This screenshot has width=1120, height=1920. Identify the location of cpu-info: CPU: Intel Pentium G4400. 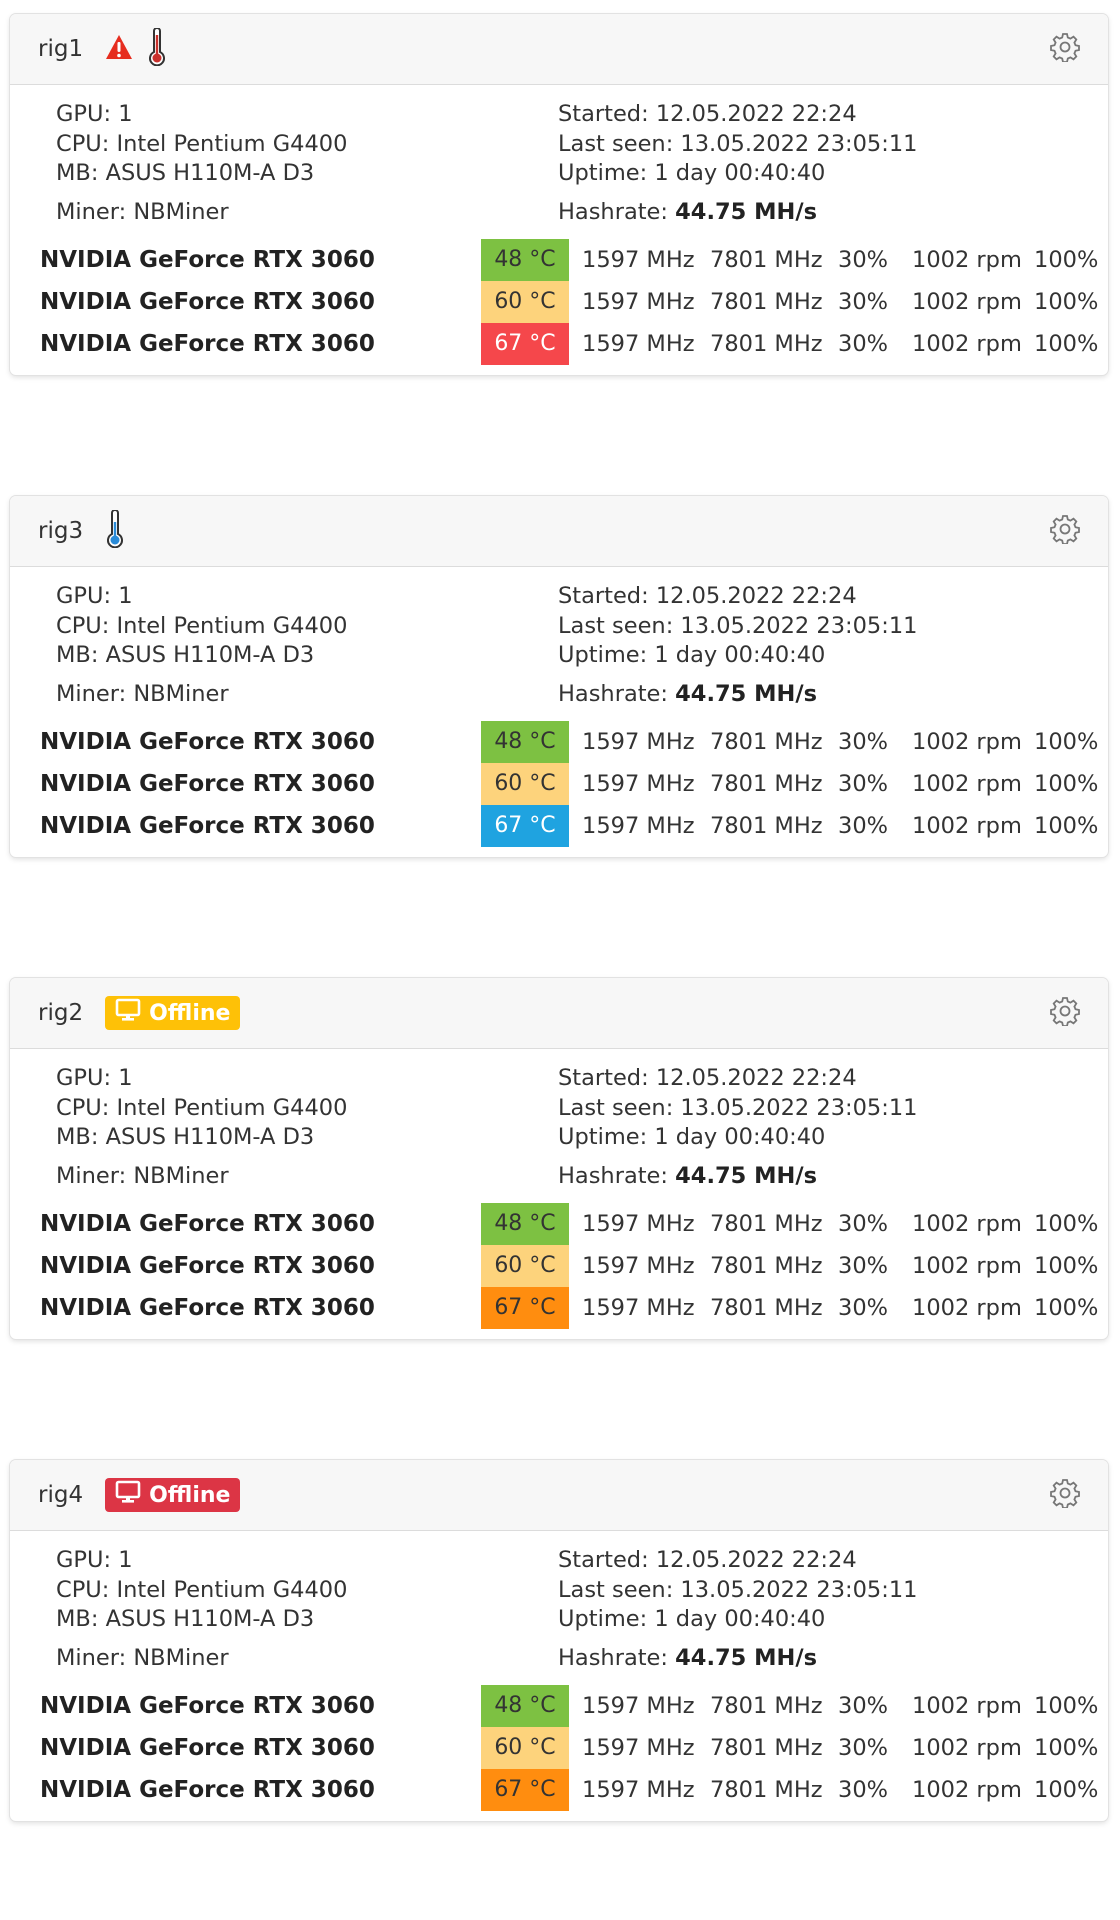
(202, 626).